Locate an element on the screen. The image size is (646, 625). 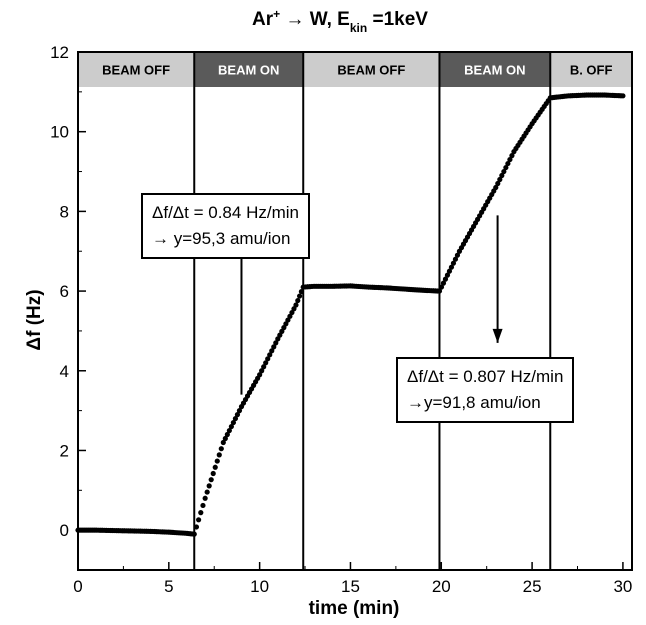
y-tick-label: 6 is located at coordinates (64, 291).